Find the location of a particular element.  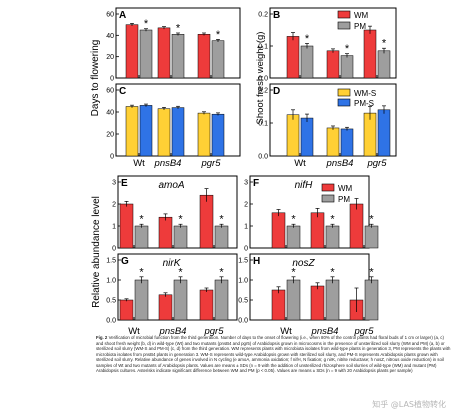

panel-c: C 0 20 40 60 is located at coordinates (173, 122).